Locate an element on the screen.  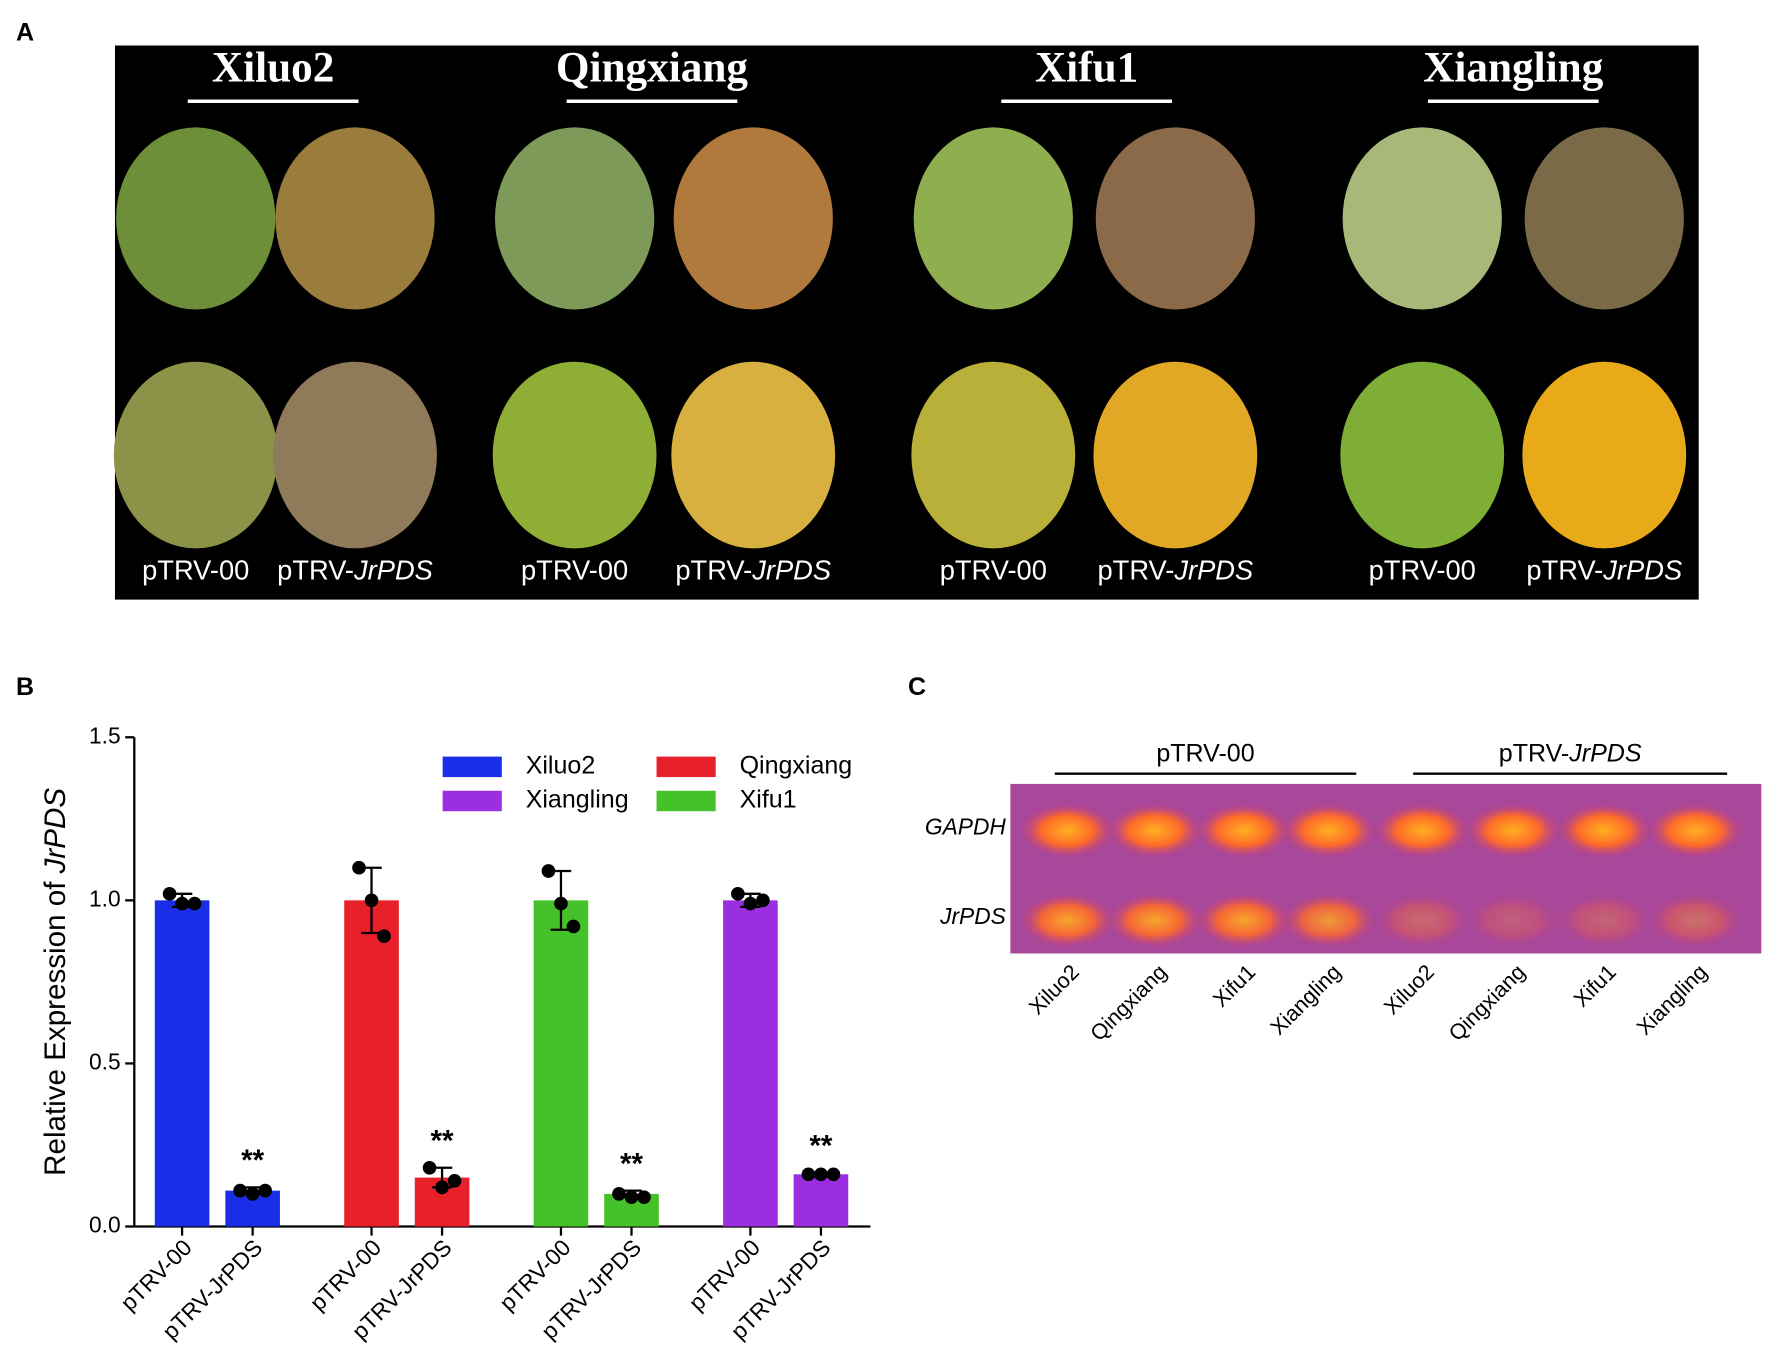
y-axis-label: Relative Expression of JrPDS is located at coordinates (55, 982).